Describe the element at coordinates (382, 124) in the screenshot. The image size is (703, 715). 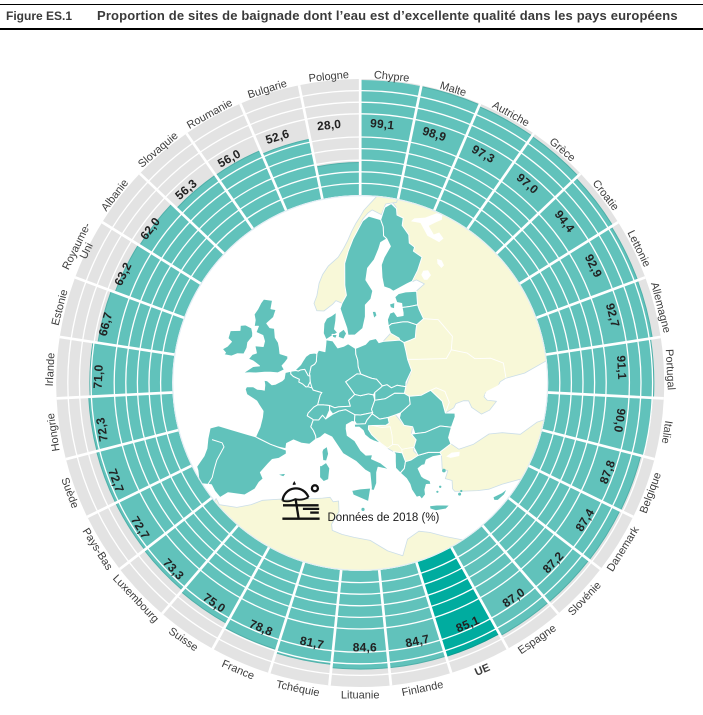
I see `svg-text: 99,1` at that location.